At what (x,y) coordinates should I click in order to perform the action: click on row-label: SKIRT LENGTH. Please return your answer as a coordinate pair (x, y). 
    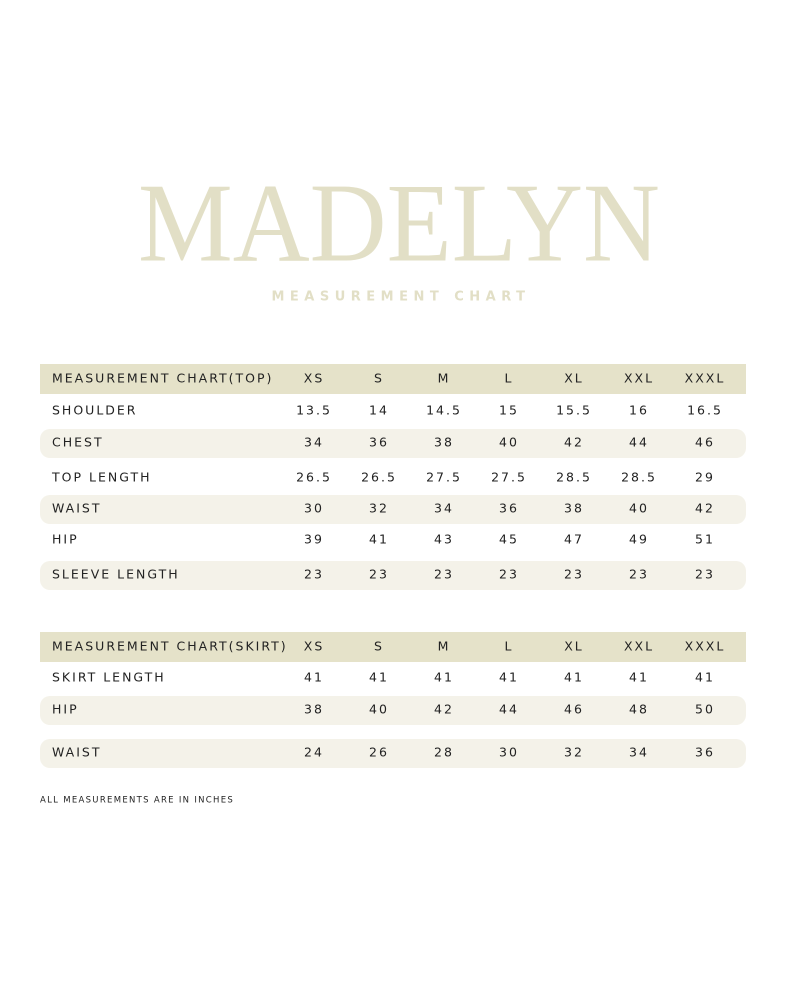
    Looking at the image, I should click on (109, 677).